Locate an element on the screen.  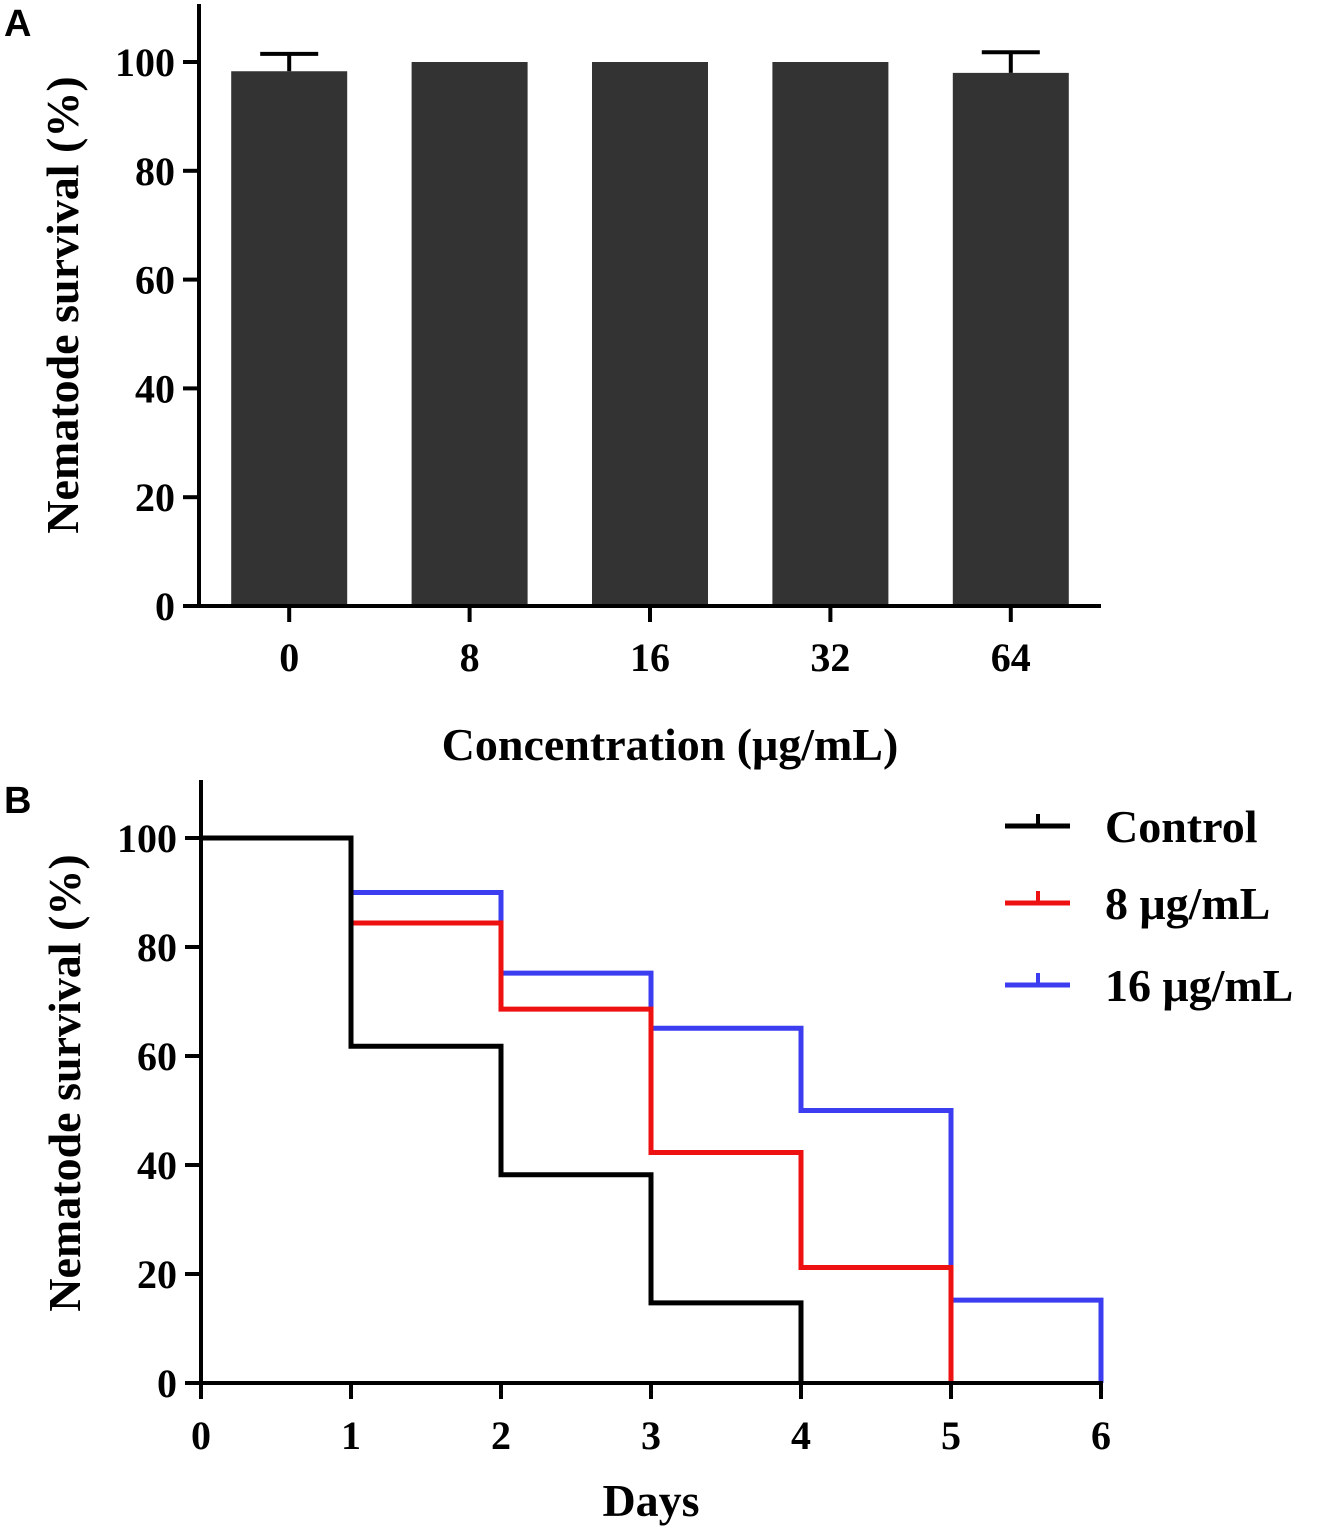
panel-b-label: B is located at coordinates (17, 801).